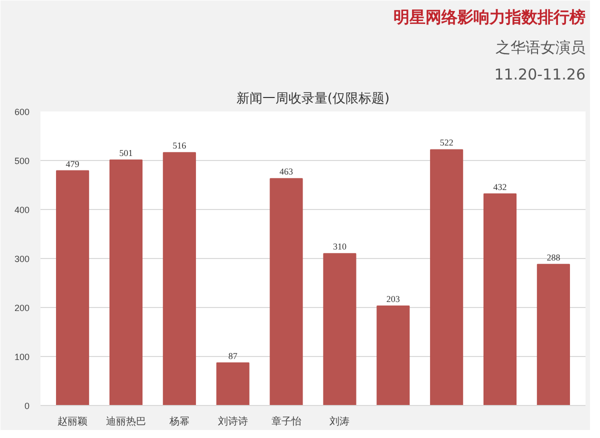 The height and width of the screenshot is (438, 600). What do you see at coordinates (541, 47) in the screenshot?
I see `chart-subtitle: 之华语女演员` at bounding box center [541, 47].